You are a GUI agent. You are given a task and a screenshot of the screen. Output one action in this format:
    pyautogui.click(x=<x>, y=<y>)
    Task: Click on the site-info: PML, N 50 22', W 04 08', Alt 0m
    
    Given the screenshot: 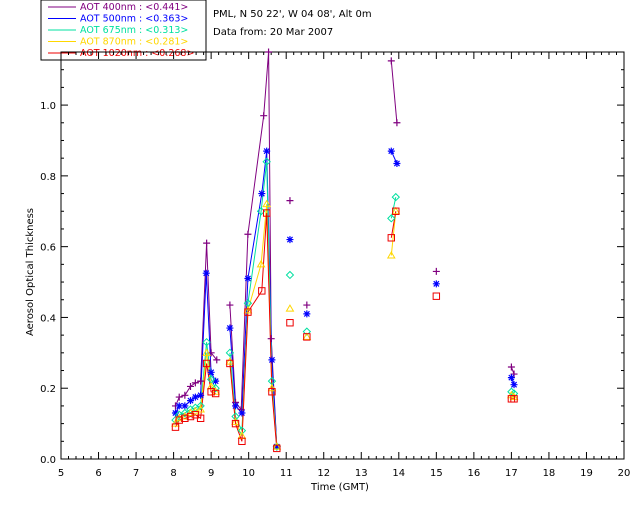 What is the action you would take?
    pyautogui.click(x=292, y=14)
    